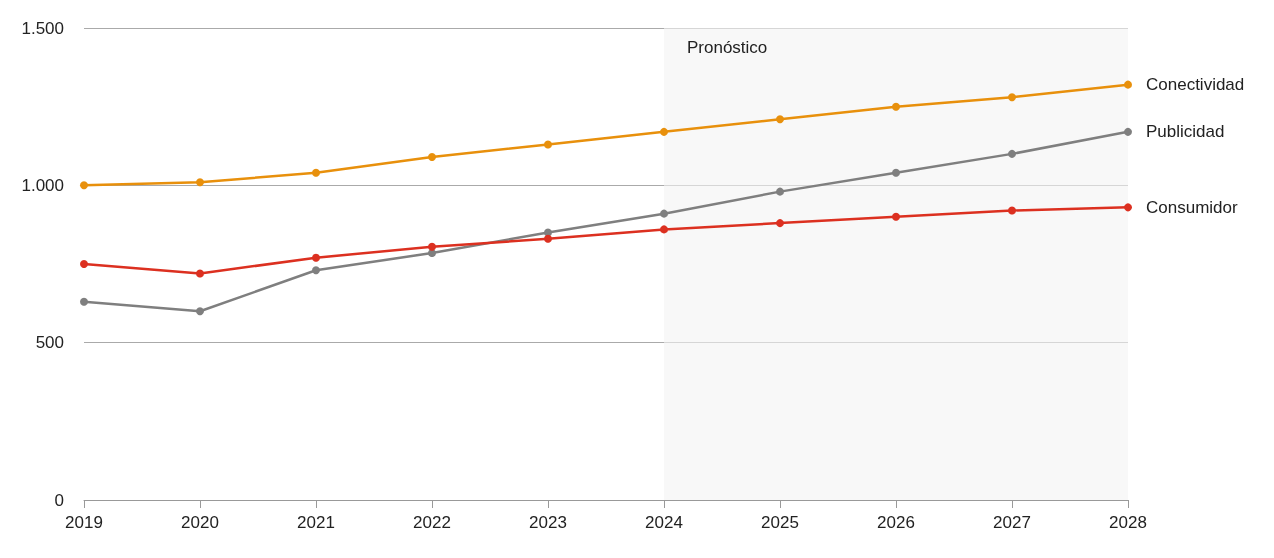 The width and height of the screenshot is (1274, 558). What do you see at coordinates (42, 185) in the screenshot?
I see `y-tick-label: 1.000` at bounding box center [42, 185].